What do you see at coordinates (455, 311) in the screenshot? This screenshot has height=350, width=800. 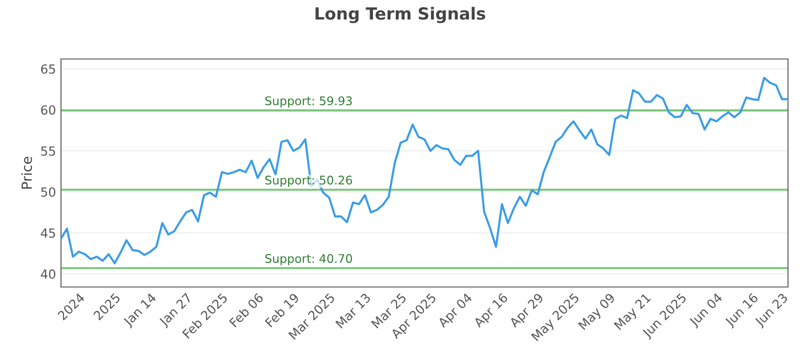 I see `x-tick-label: Apr 04` at bounding box center [455, 311].